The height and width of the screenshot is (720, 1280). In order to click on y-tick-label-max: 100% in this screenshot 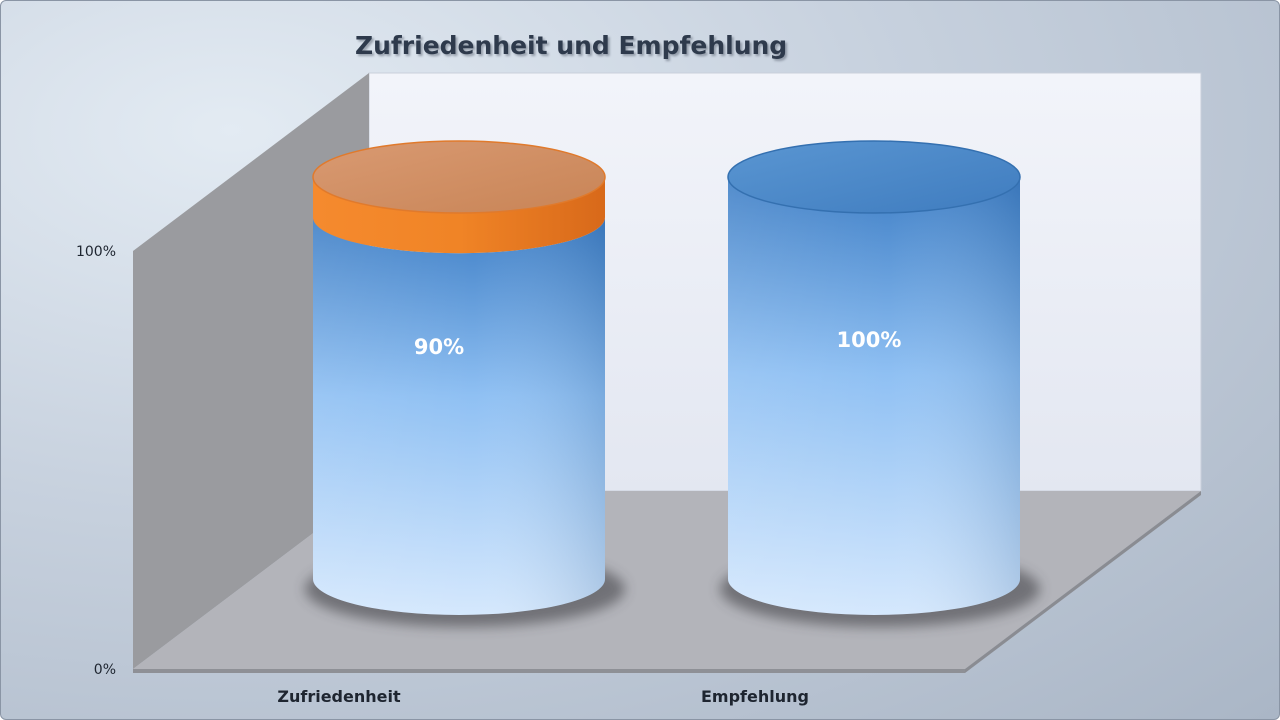, I will do `click(95, 252)`.